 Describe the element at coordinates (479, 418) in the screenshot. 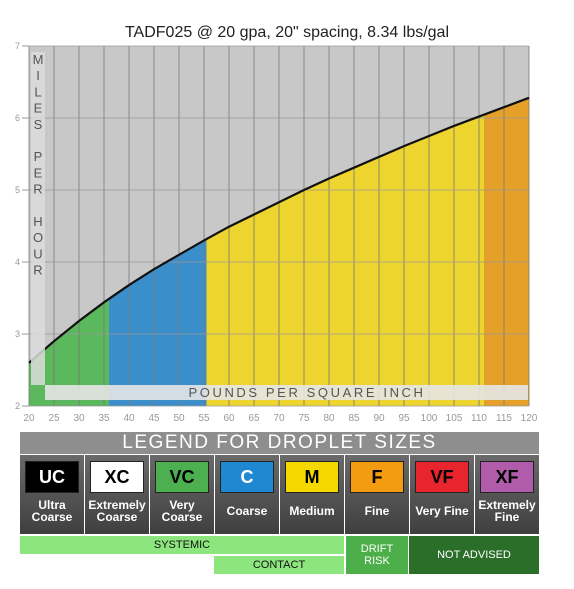

I see `x-tick-110: 110` at that location.